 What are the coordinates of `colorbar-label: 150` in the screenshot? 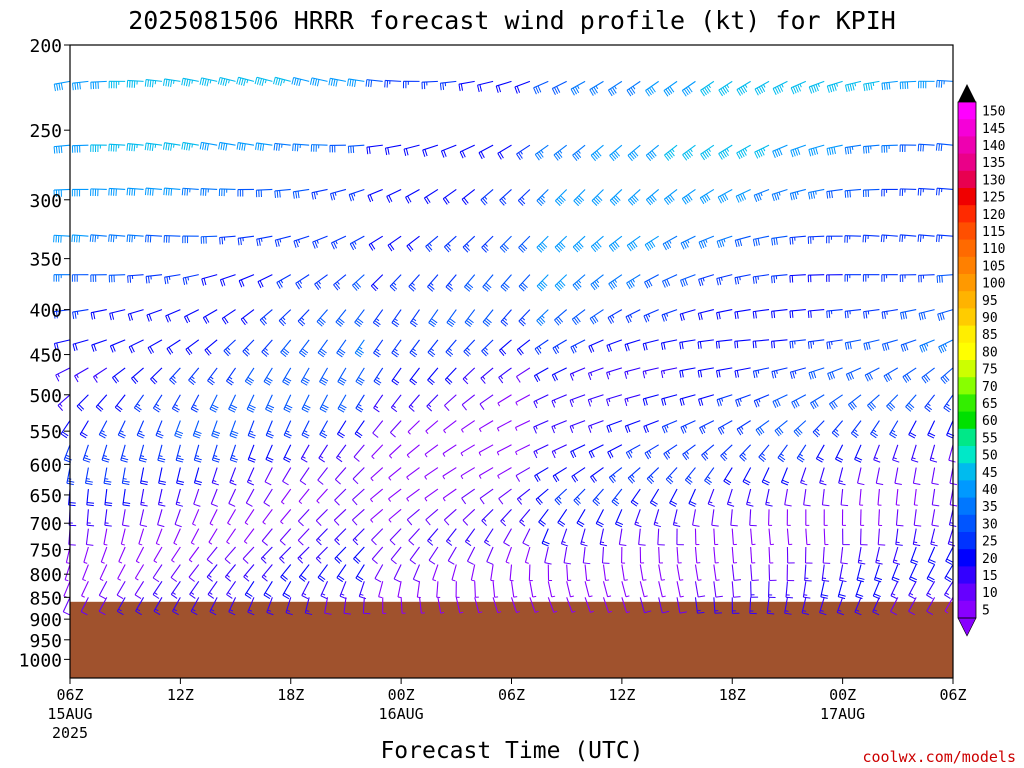 It's located at (993, 112).